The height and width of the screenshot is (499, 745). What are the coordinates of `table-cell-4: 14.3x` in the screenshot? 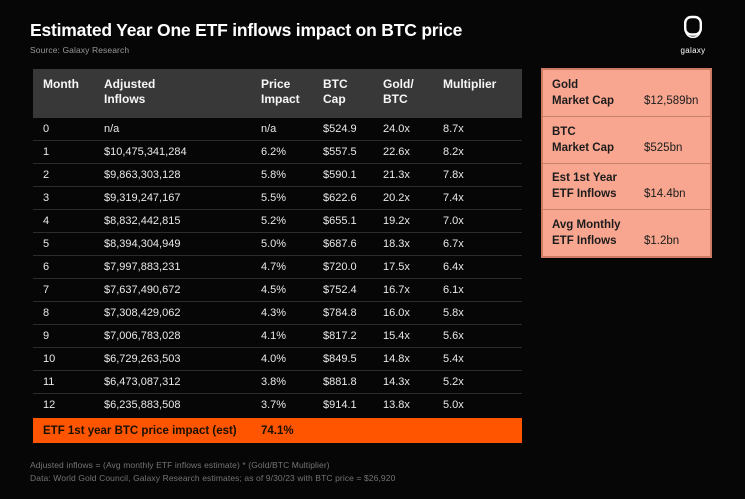 It's located at (396, 382).